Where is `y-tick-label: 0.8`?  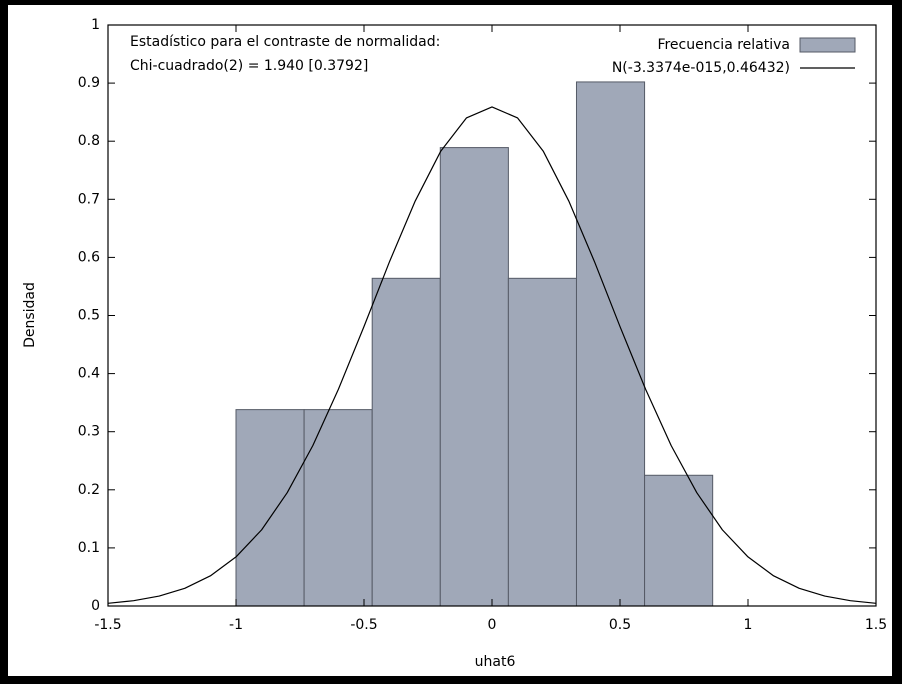 y-tick-label: 0.8 is located at coordinates (89, 141).